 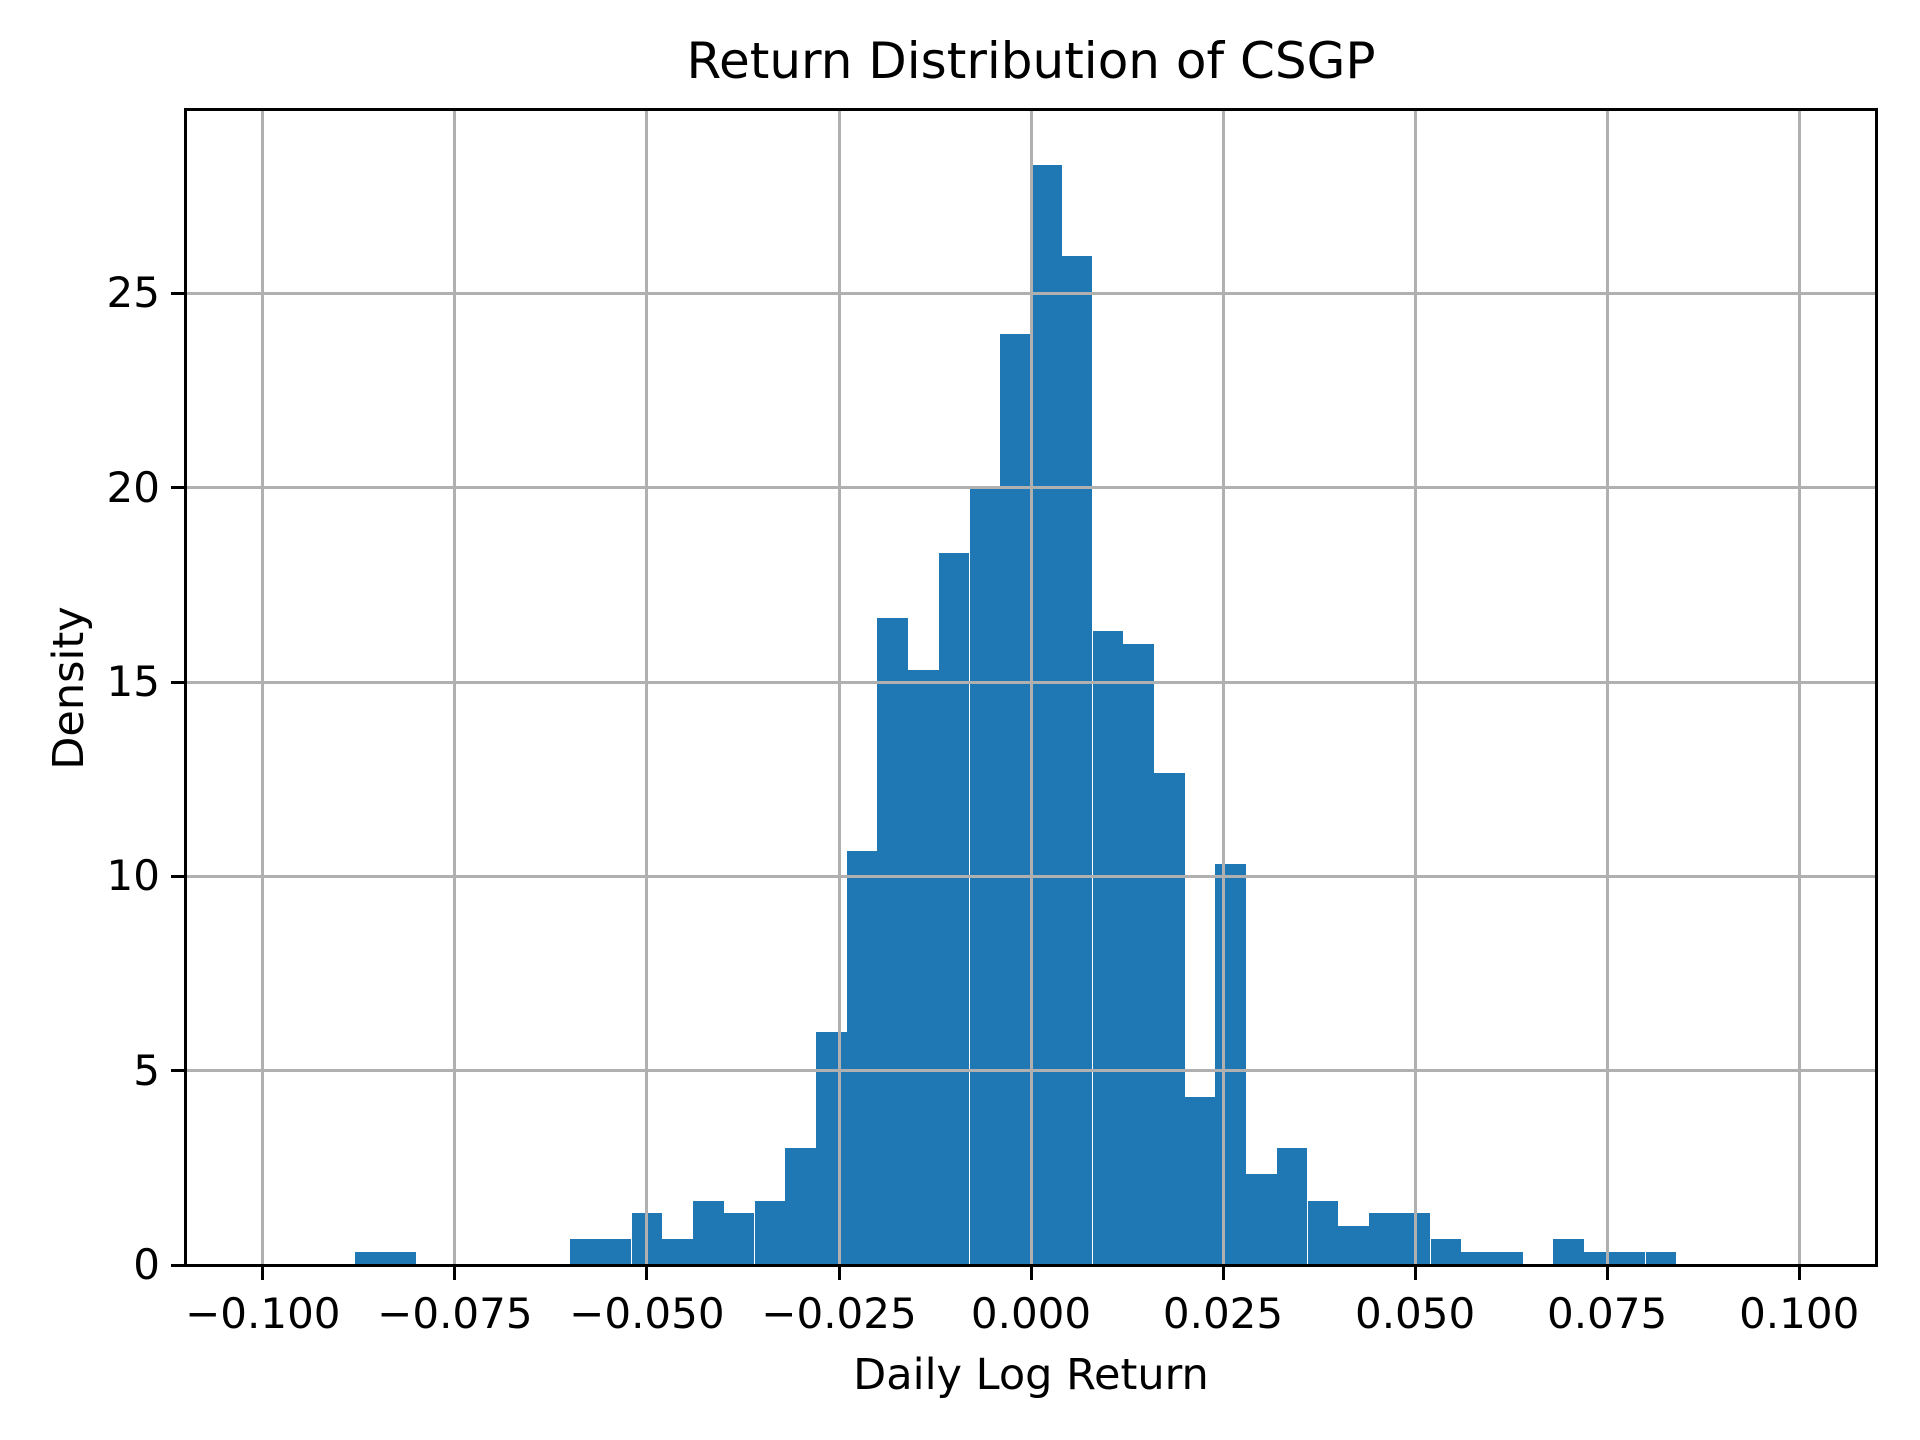 I want to click on y-tick-label: 10, so click(x=133, y=876).